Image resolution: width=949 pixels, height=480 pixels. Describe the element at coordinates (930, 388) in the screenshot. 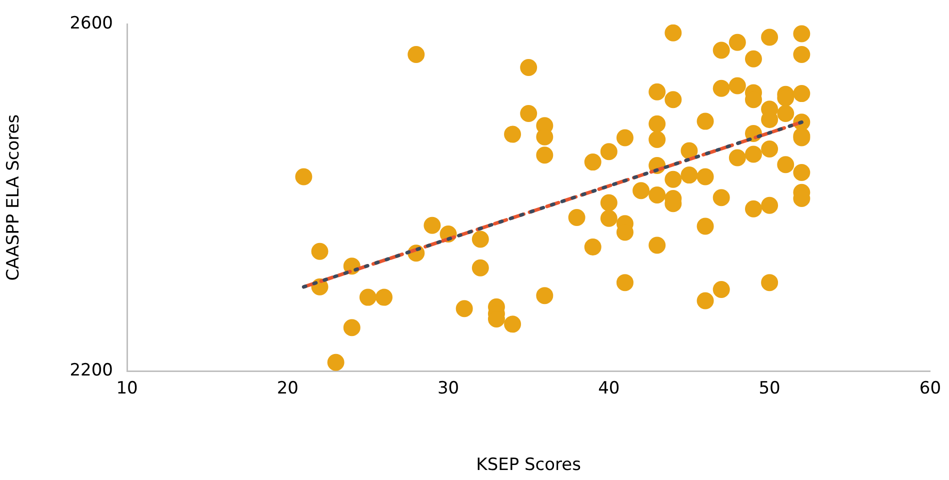

I see `x-tick-label: 60` at that location.